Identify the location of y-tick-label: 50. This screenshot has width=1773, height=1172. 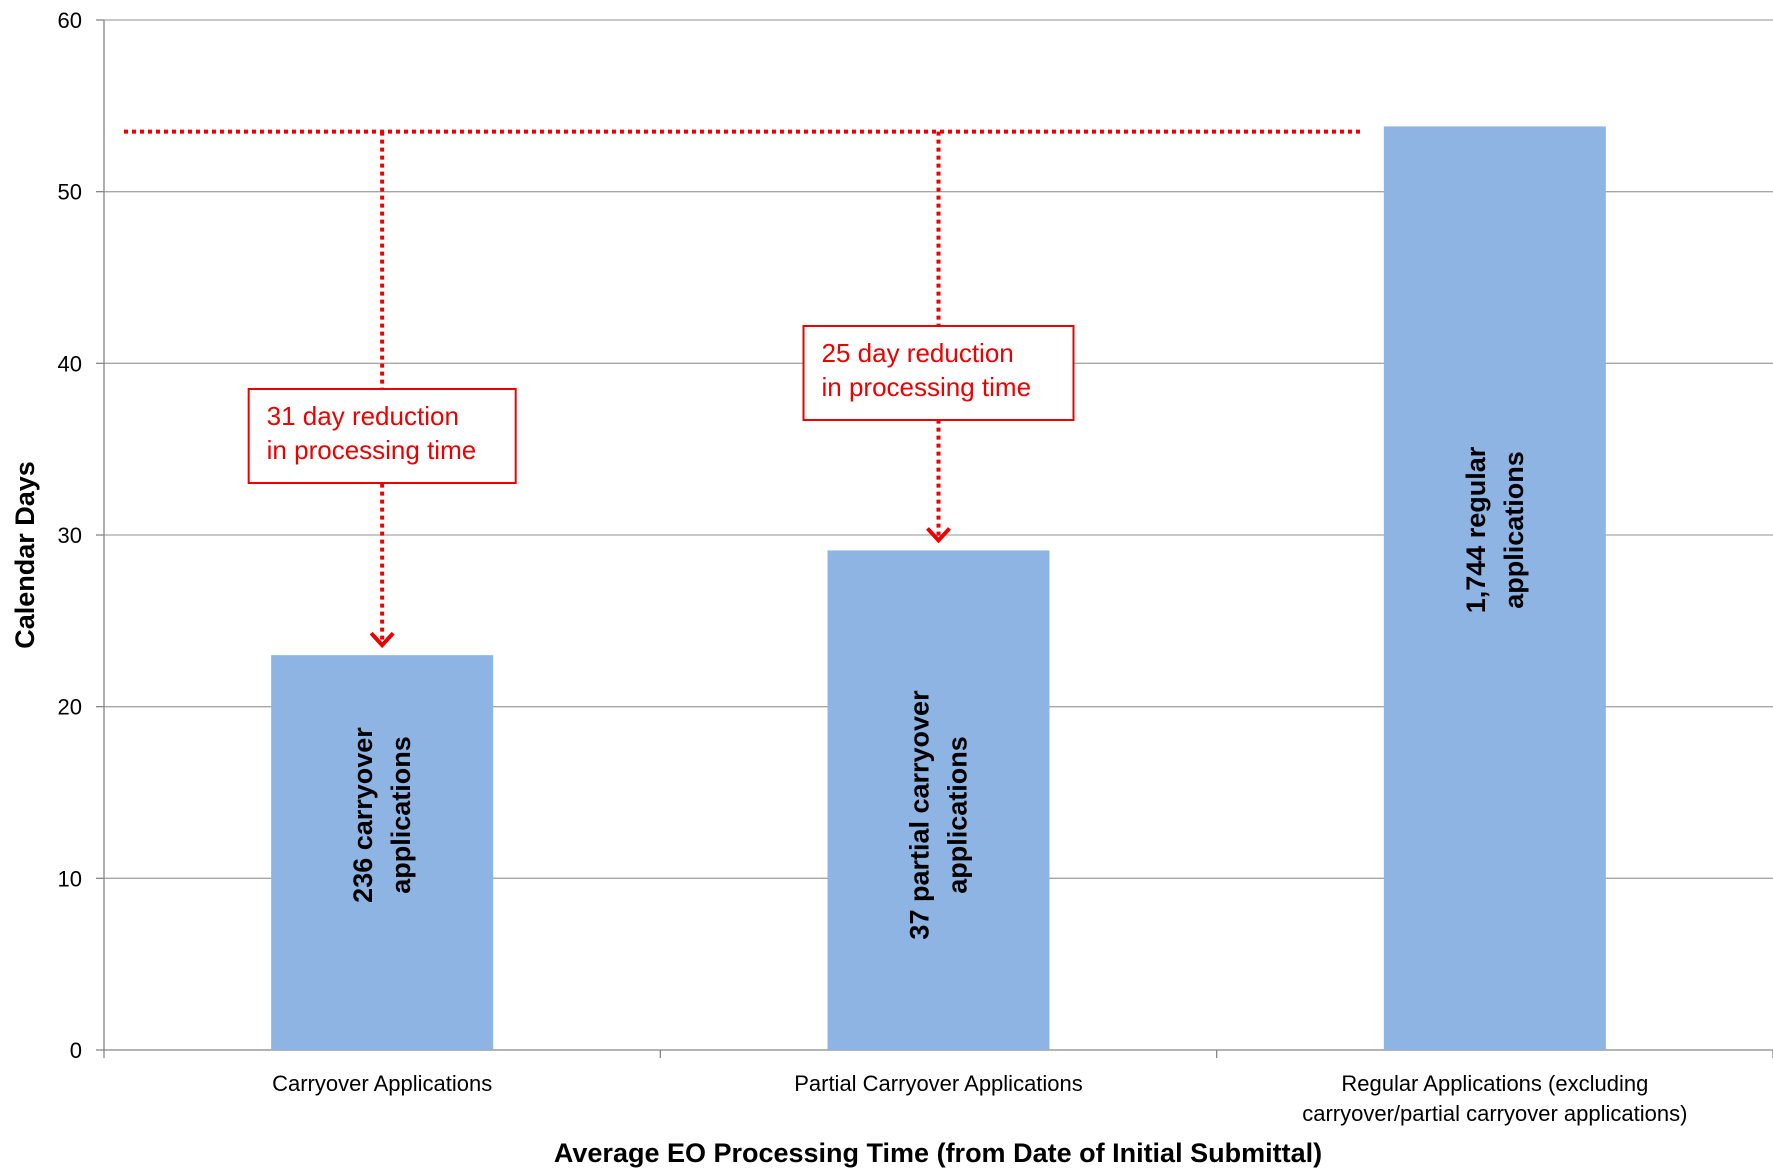
(70, 192).